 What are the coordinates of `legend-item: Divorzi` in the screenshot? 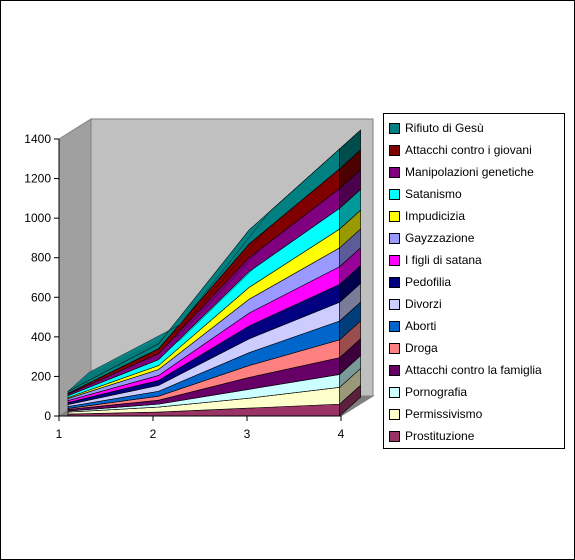 It's located at (415, 304).